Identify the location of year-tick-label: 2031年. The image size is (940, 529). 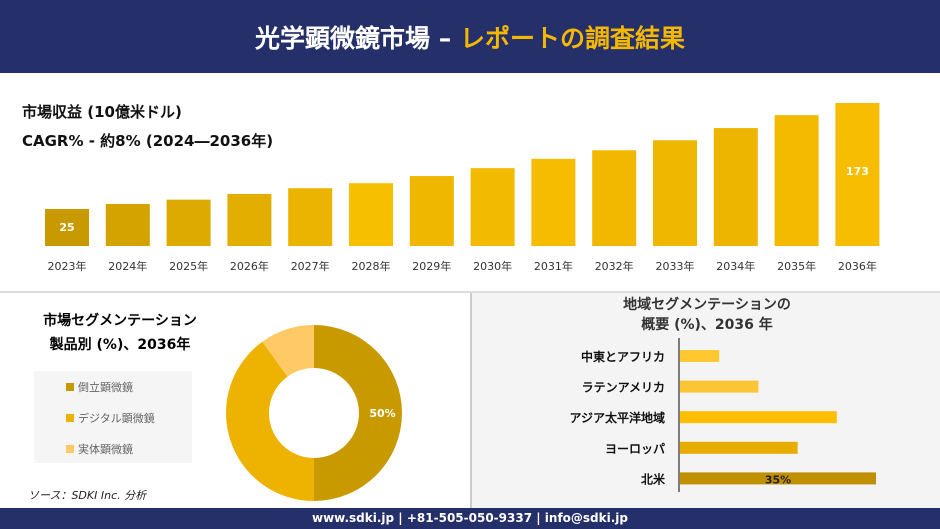
(553, 266).